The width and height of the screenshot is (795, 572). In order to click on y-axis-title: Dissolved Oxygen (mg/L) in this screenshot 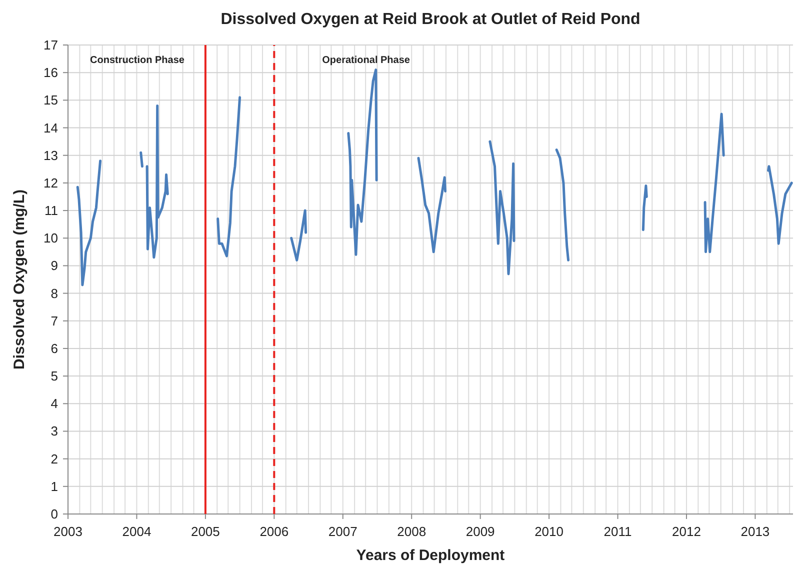, I will do `click(19, 279)`.